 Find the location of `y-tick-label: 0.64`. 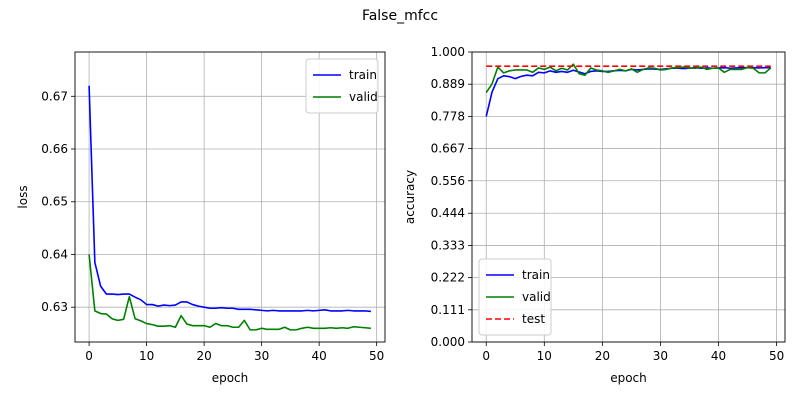

y-tick-label: 0.64 is located at coordinates (54, 254).